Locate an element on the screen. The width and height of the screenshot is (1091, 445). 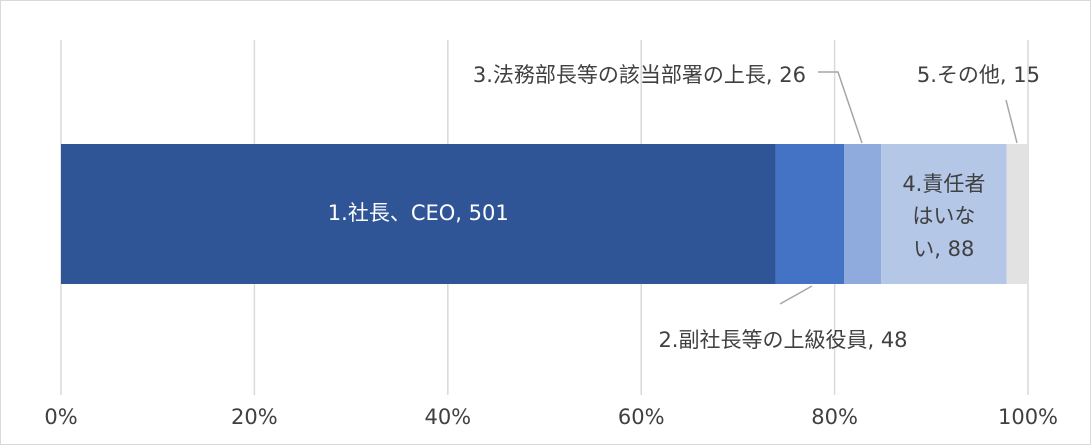
data-label: 3.法務部長等の該当部署の上長, 26 is located at coordinates (639, 75).